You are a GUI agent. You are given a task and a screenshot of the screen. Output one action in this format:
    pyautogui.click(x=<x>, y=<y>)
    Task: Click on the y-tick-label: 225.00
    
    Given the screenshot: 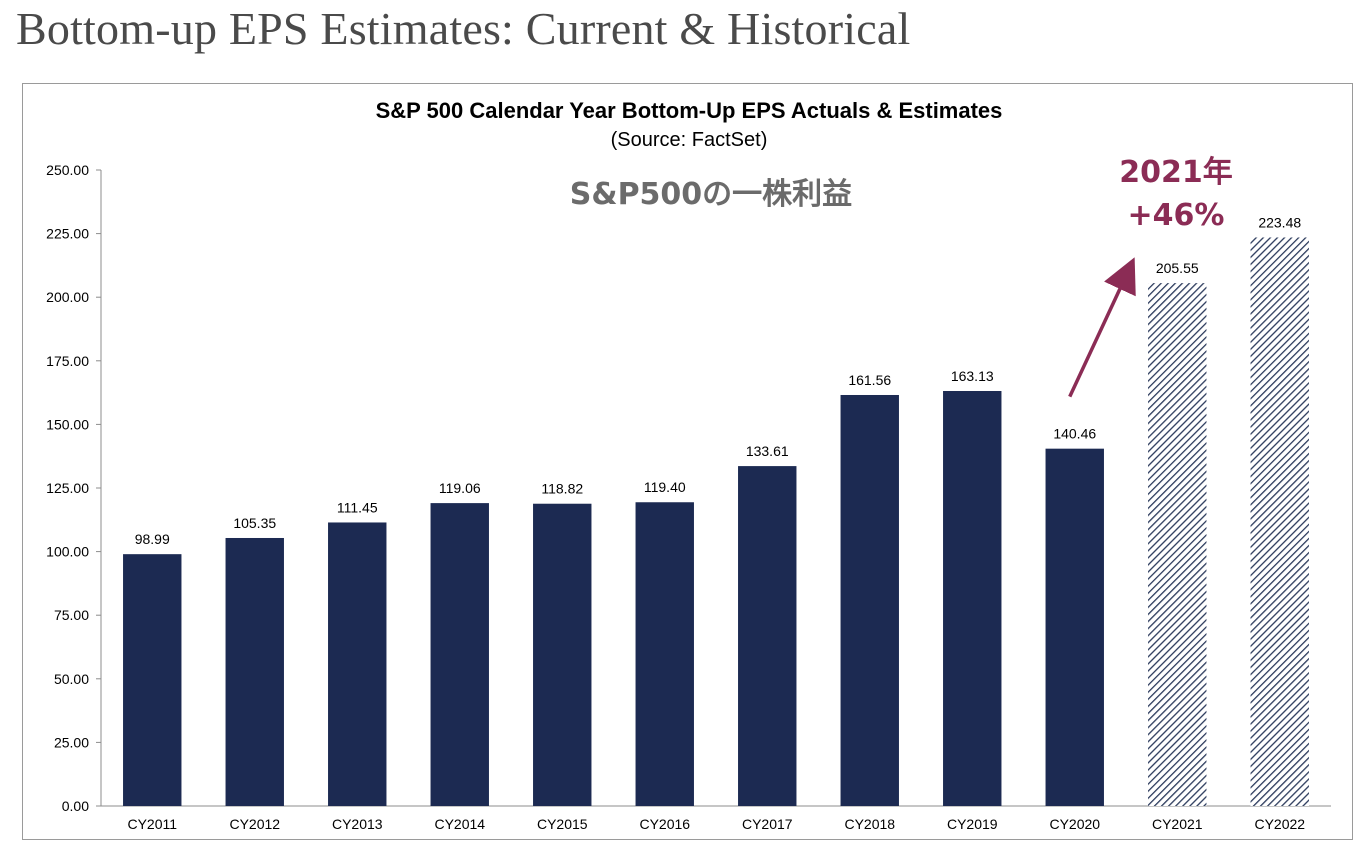 What is the action you would take?
    pyautogui.click(x=67, y=234)
    